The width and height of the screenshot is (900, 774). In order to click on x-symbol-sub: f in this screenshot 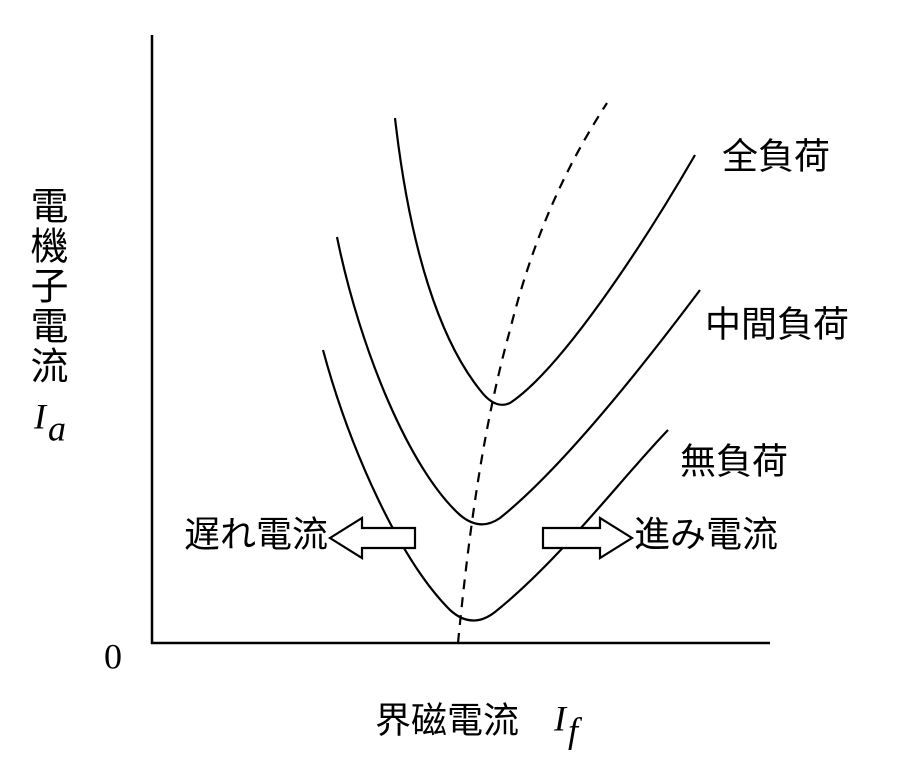, I will do `click(575, 730)`.